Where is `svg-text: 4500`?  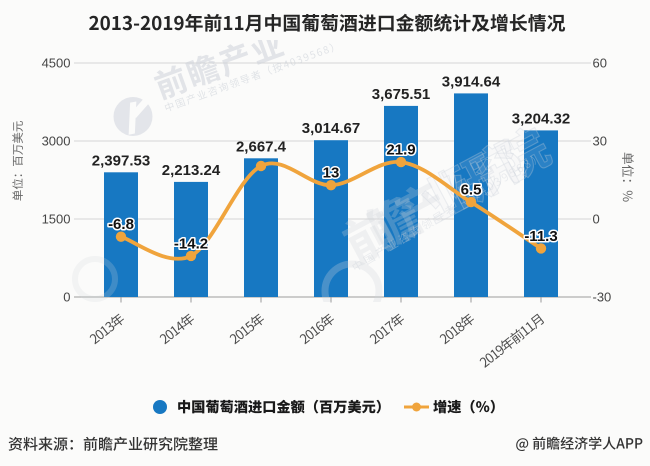 svg-text: 4500 is located at coordinates (56, 63).